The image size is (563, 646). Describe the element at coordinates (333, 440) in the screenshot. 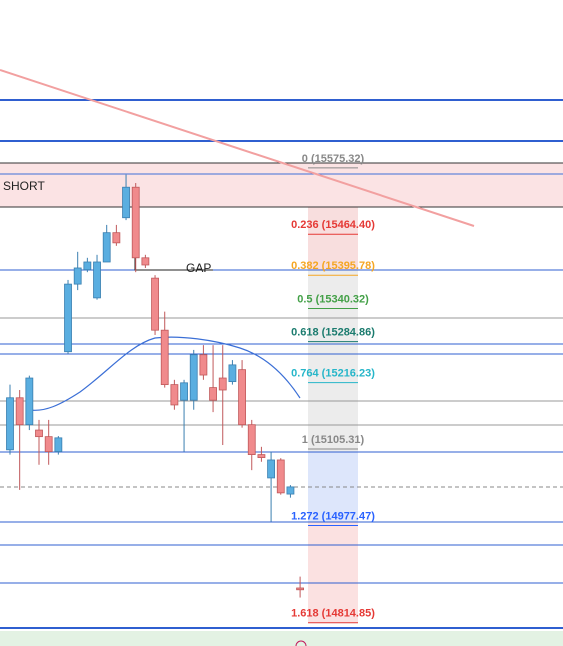

I see `fib-label: 1 (15105.31)` at that location.